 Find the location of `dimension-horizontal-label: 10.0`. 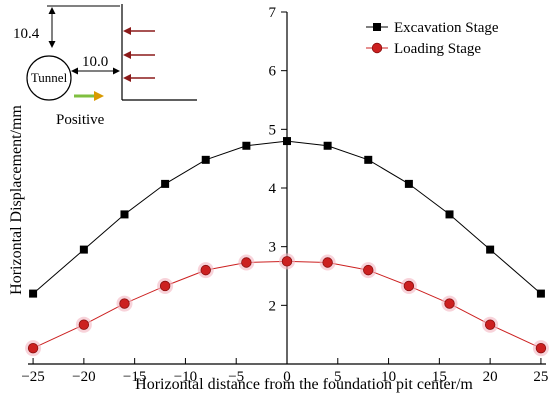

dimension-horizontal-label: 10.0 is located at coordinates (95, 62).